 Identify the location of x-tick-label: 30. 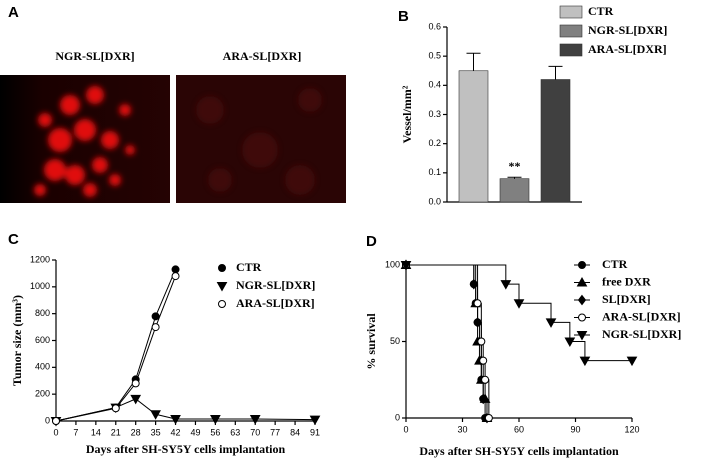
(462, 429).